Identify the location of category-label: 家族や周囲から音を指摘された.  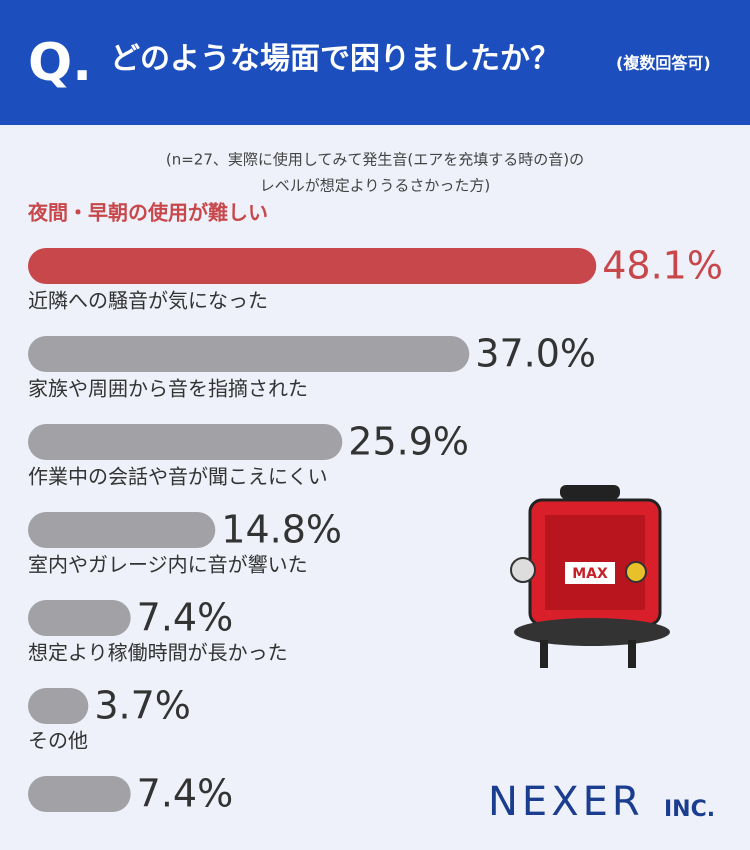
(168, 389).